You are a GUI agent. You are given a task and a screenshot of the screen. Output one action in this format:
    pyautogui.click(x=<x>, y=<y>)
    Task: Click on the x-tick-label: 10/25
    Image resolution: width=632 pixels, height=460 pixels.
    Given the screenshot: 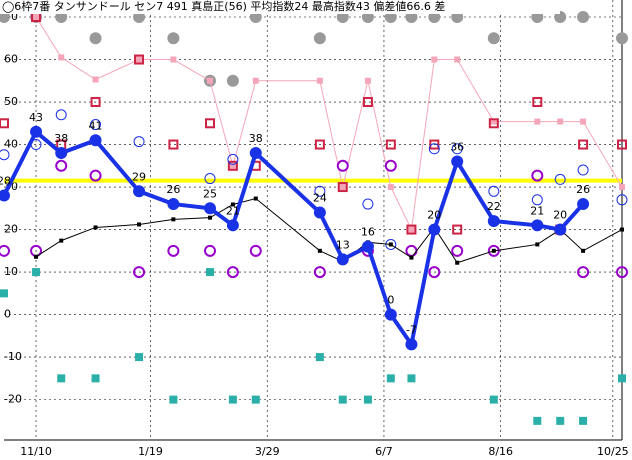 What is the action you would take?
    pyautogui.click(x=613, y=451)
    